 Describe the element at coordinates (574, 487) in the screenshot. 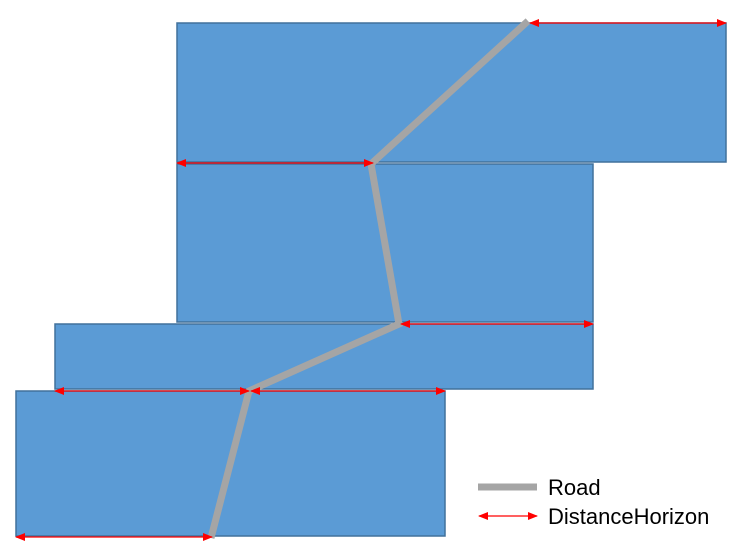

I see `legend-road-label: Road` at that location.